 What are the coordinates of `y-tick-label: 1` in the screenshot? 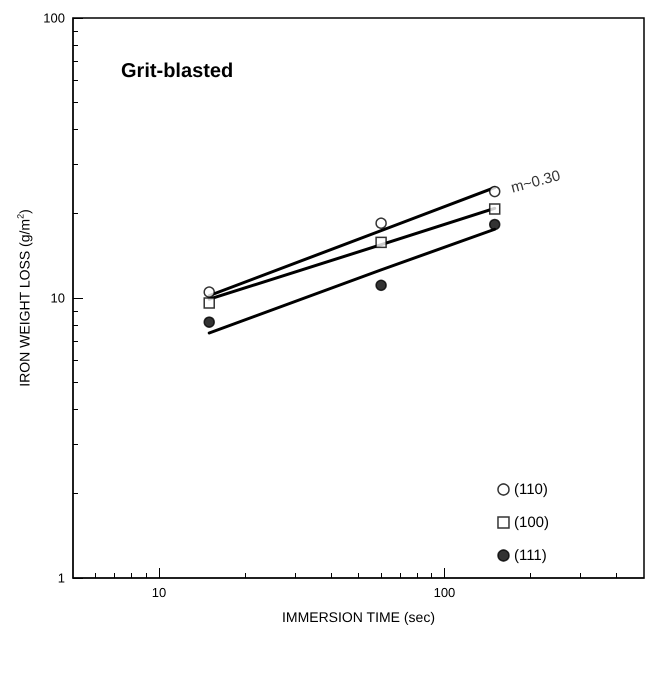 It's located at (61, 578).